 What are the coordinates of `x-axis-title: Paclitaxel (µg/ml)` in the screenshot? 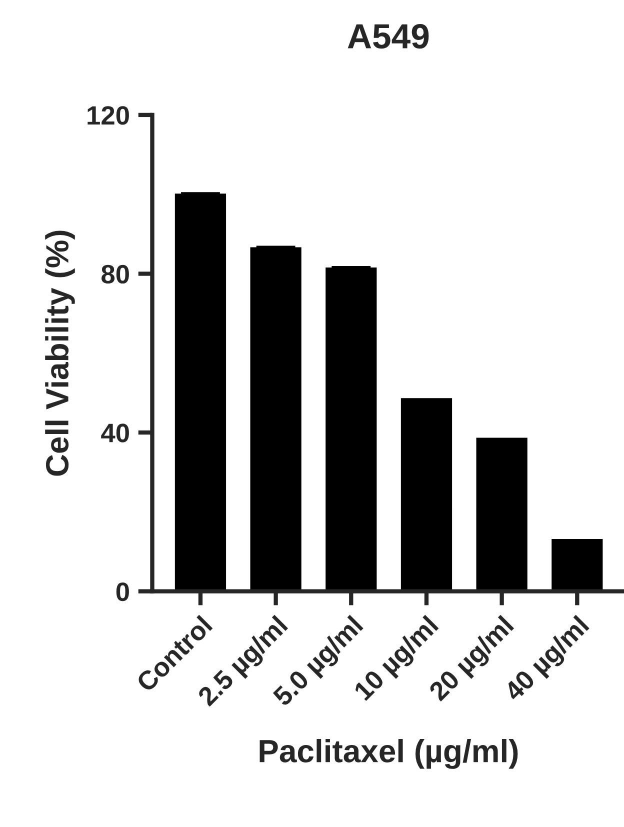 It's located at (389, 754).